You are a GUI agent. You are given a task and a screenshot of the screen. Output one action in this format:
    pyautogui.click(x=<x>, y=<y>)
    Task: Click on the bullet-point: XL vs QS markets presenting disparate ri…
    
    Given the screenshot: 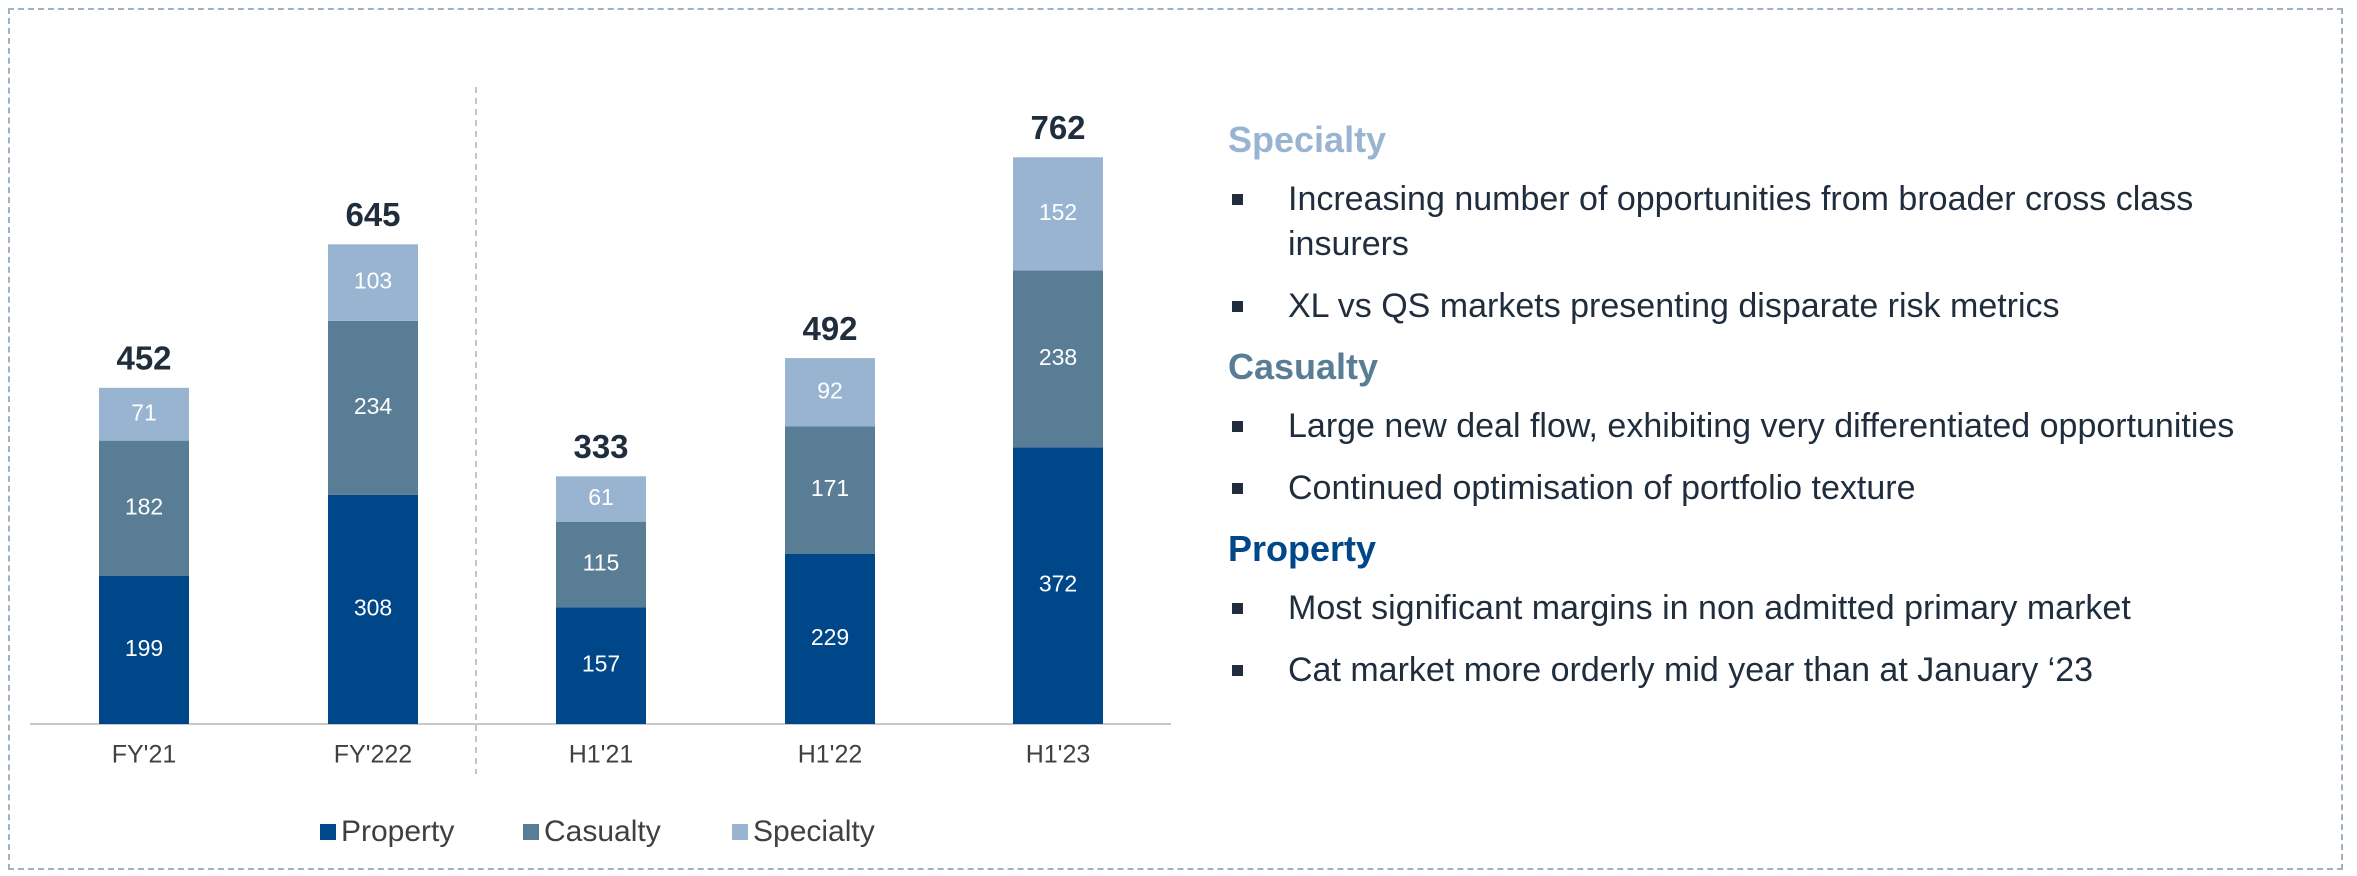 What is the action you would take?
    pyautogui.click(x=1733, y=306)
    